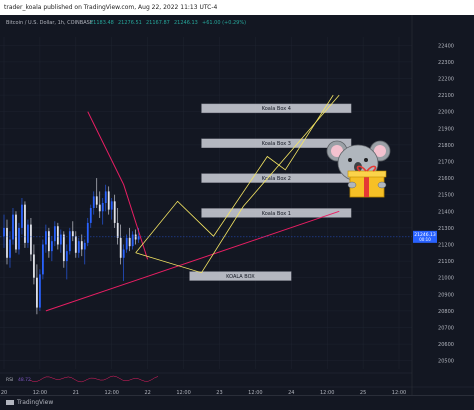 The width and height of the screenshot is (474, 410). Describe the element at coordinates (224, 23) in the screenshot. I see `ohlc-change: +61.00 (+0.29%)` at that location.